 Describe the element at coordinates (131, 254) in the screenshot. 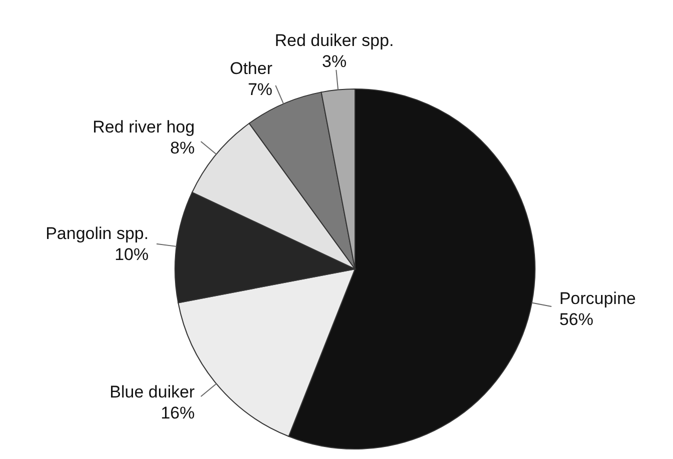

I see `data-label: 10%` at that location.